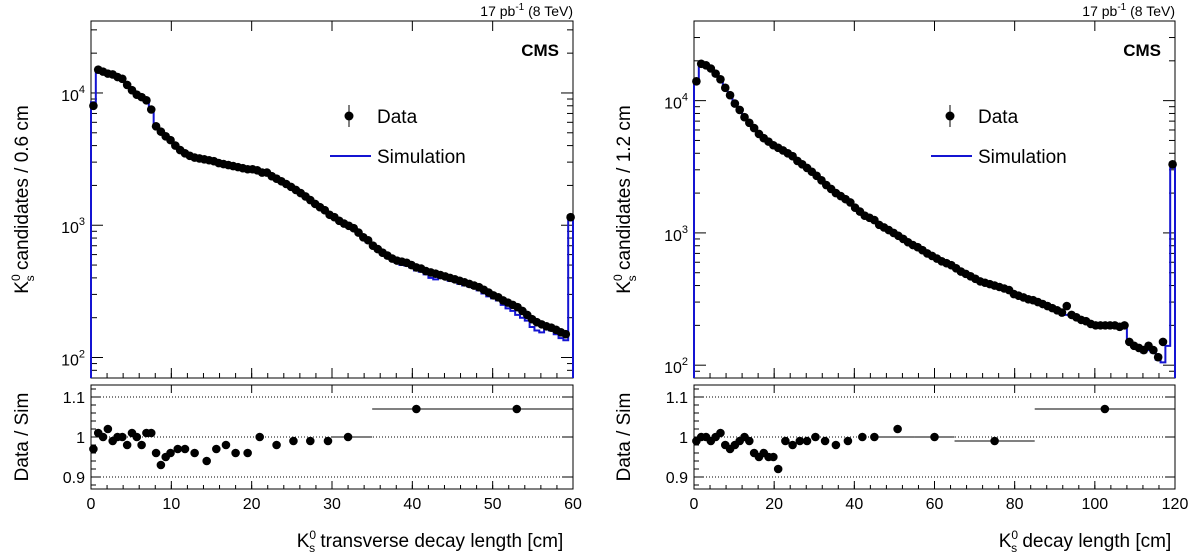  Describe the element at coordinates (1014, 535) in the screenshot. I see `x-axis-title-sup: 0` at that location.